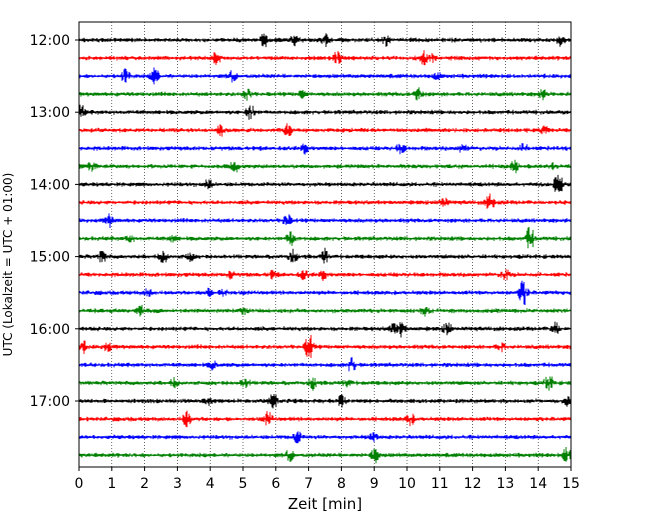 This screenshot has height=520, width=650. What do you see at coordinates (144, 484) in the screenshot?
I see `x-tick-label: 2` at bounding box center [144, 484].